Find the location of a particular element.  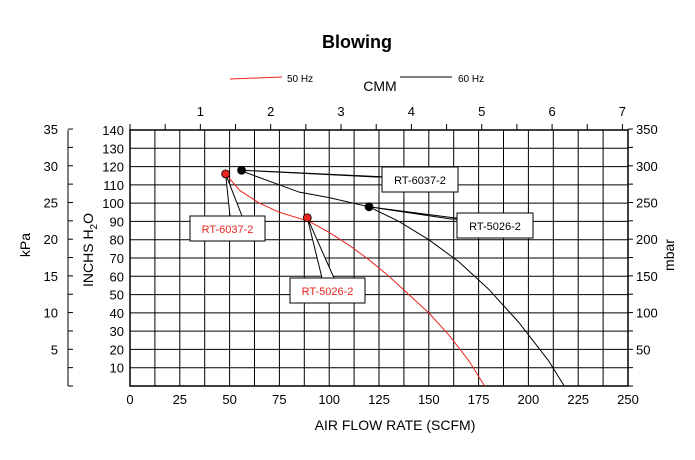

y-tick-label: 10 is located at coordinates (117, 368).